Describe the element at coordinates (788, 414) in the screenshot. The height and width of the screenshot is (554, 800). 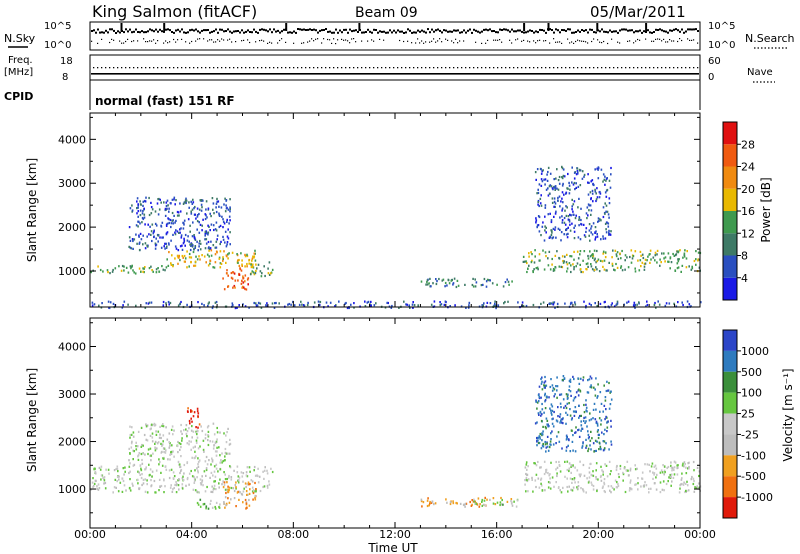
I see `velocity-colorbar-label: Velocity [m s⁻¹]` at that location.